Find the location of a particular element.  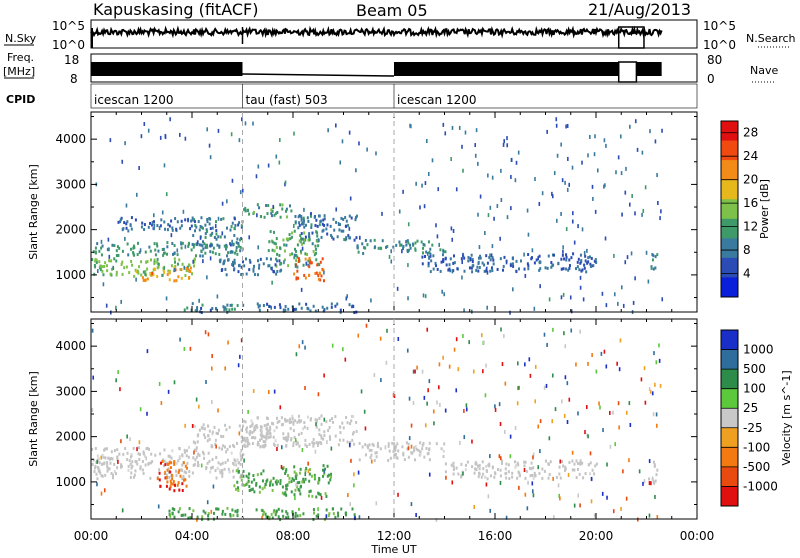

velocity-colorbar-swatch is located at coordinates (729, 496).